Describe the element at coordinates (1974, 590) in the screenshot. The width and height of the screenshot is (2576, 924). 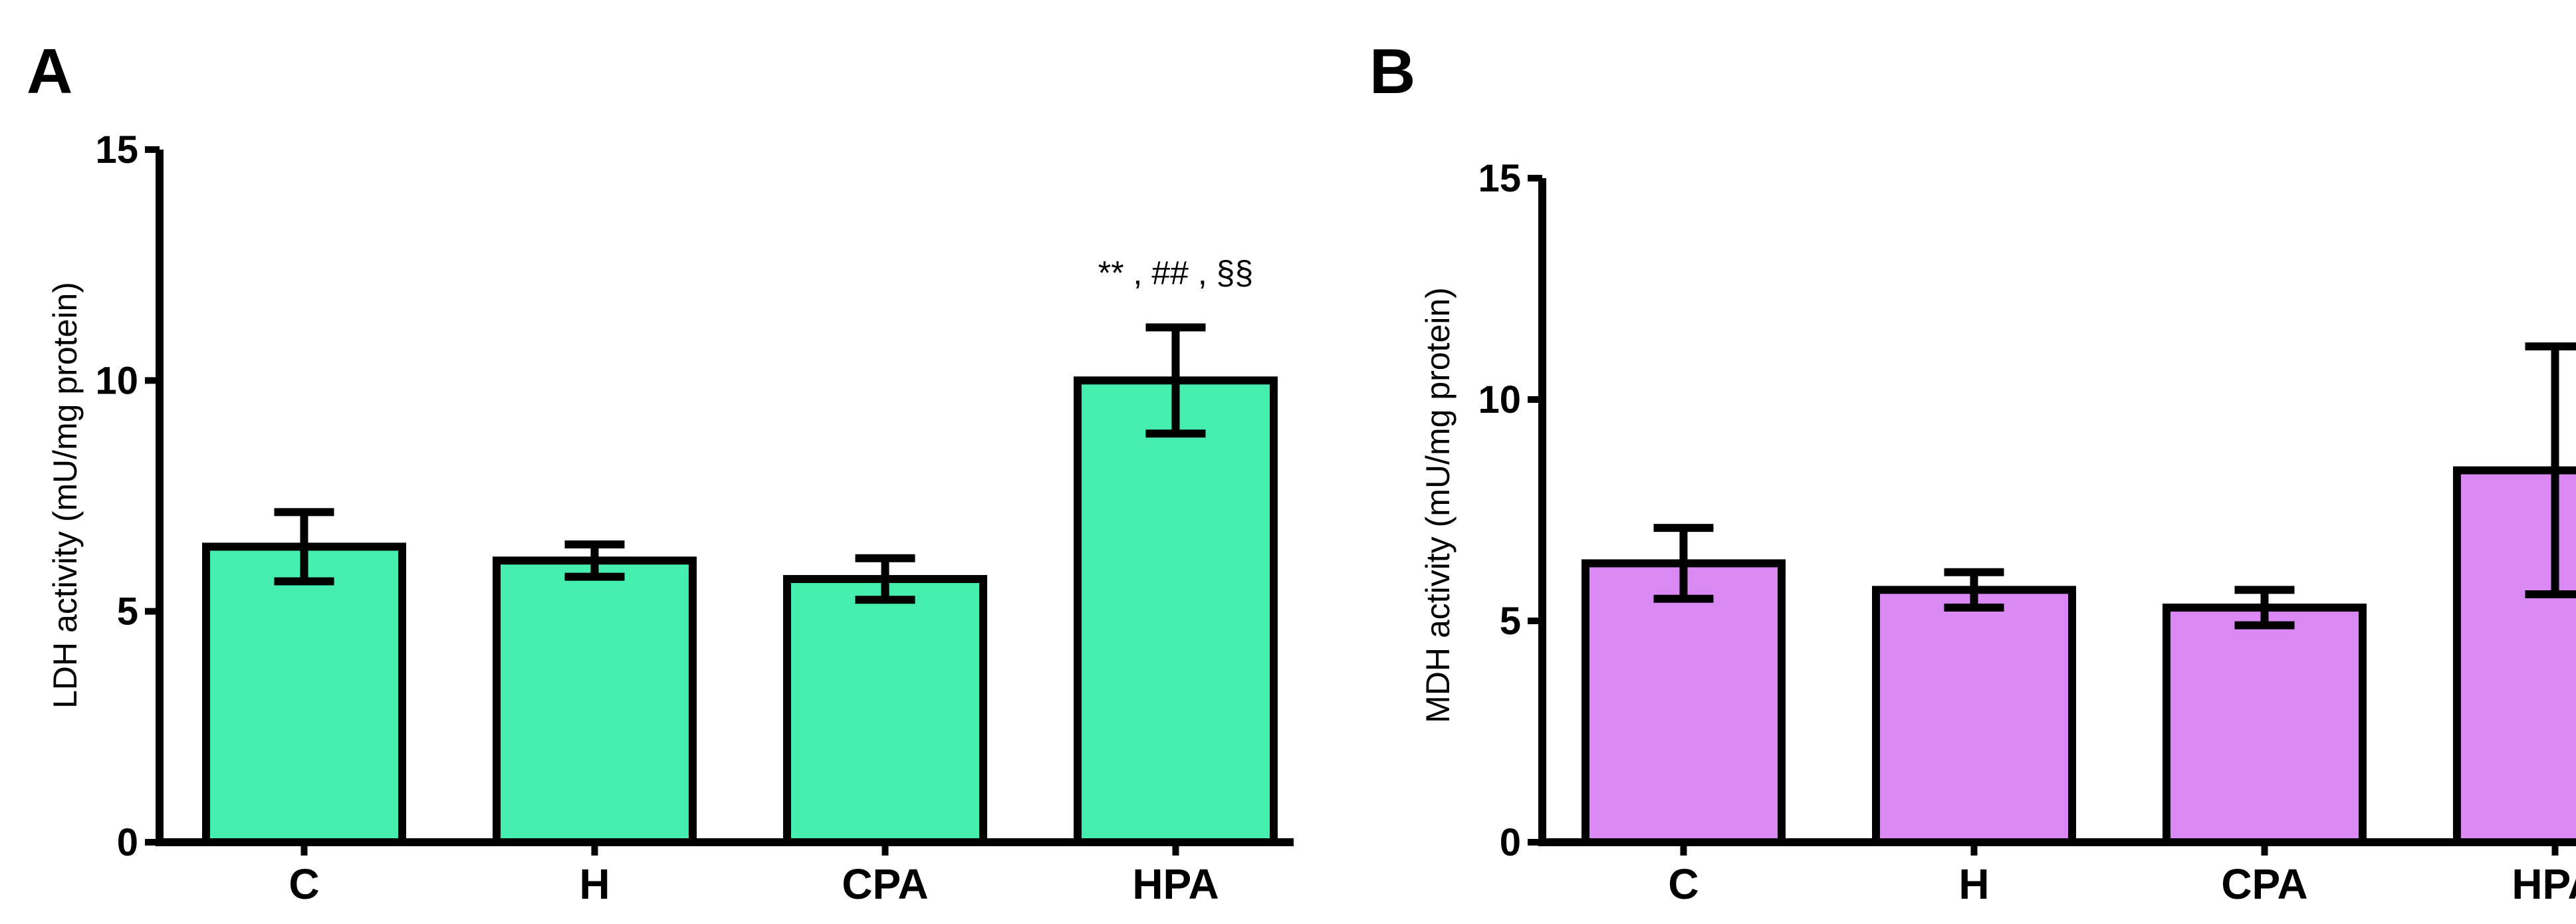
I see `panel-b-error-bar-h` at that location.